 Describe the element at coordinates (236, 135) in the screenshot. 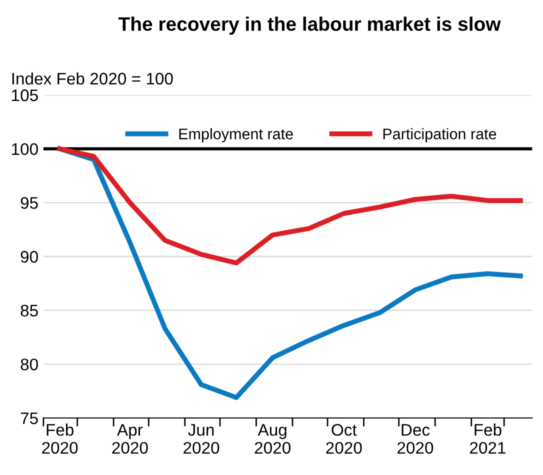

I see `legend-label: Employment rate` at that location.